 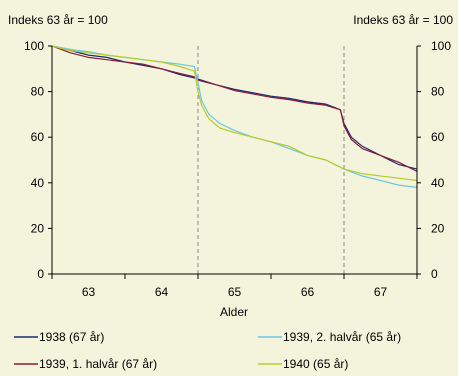 What do you see at coordinates (34, 46) in the screenshot?
I see `y-tick-label-left: 100` at bounding box center [34, 46].